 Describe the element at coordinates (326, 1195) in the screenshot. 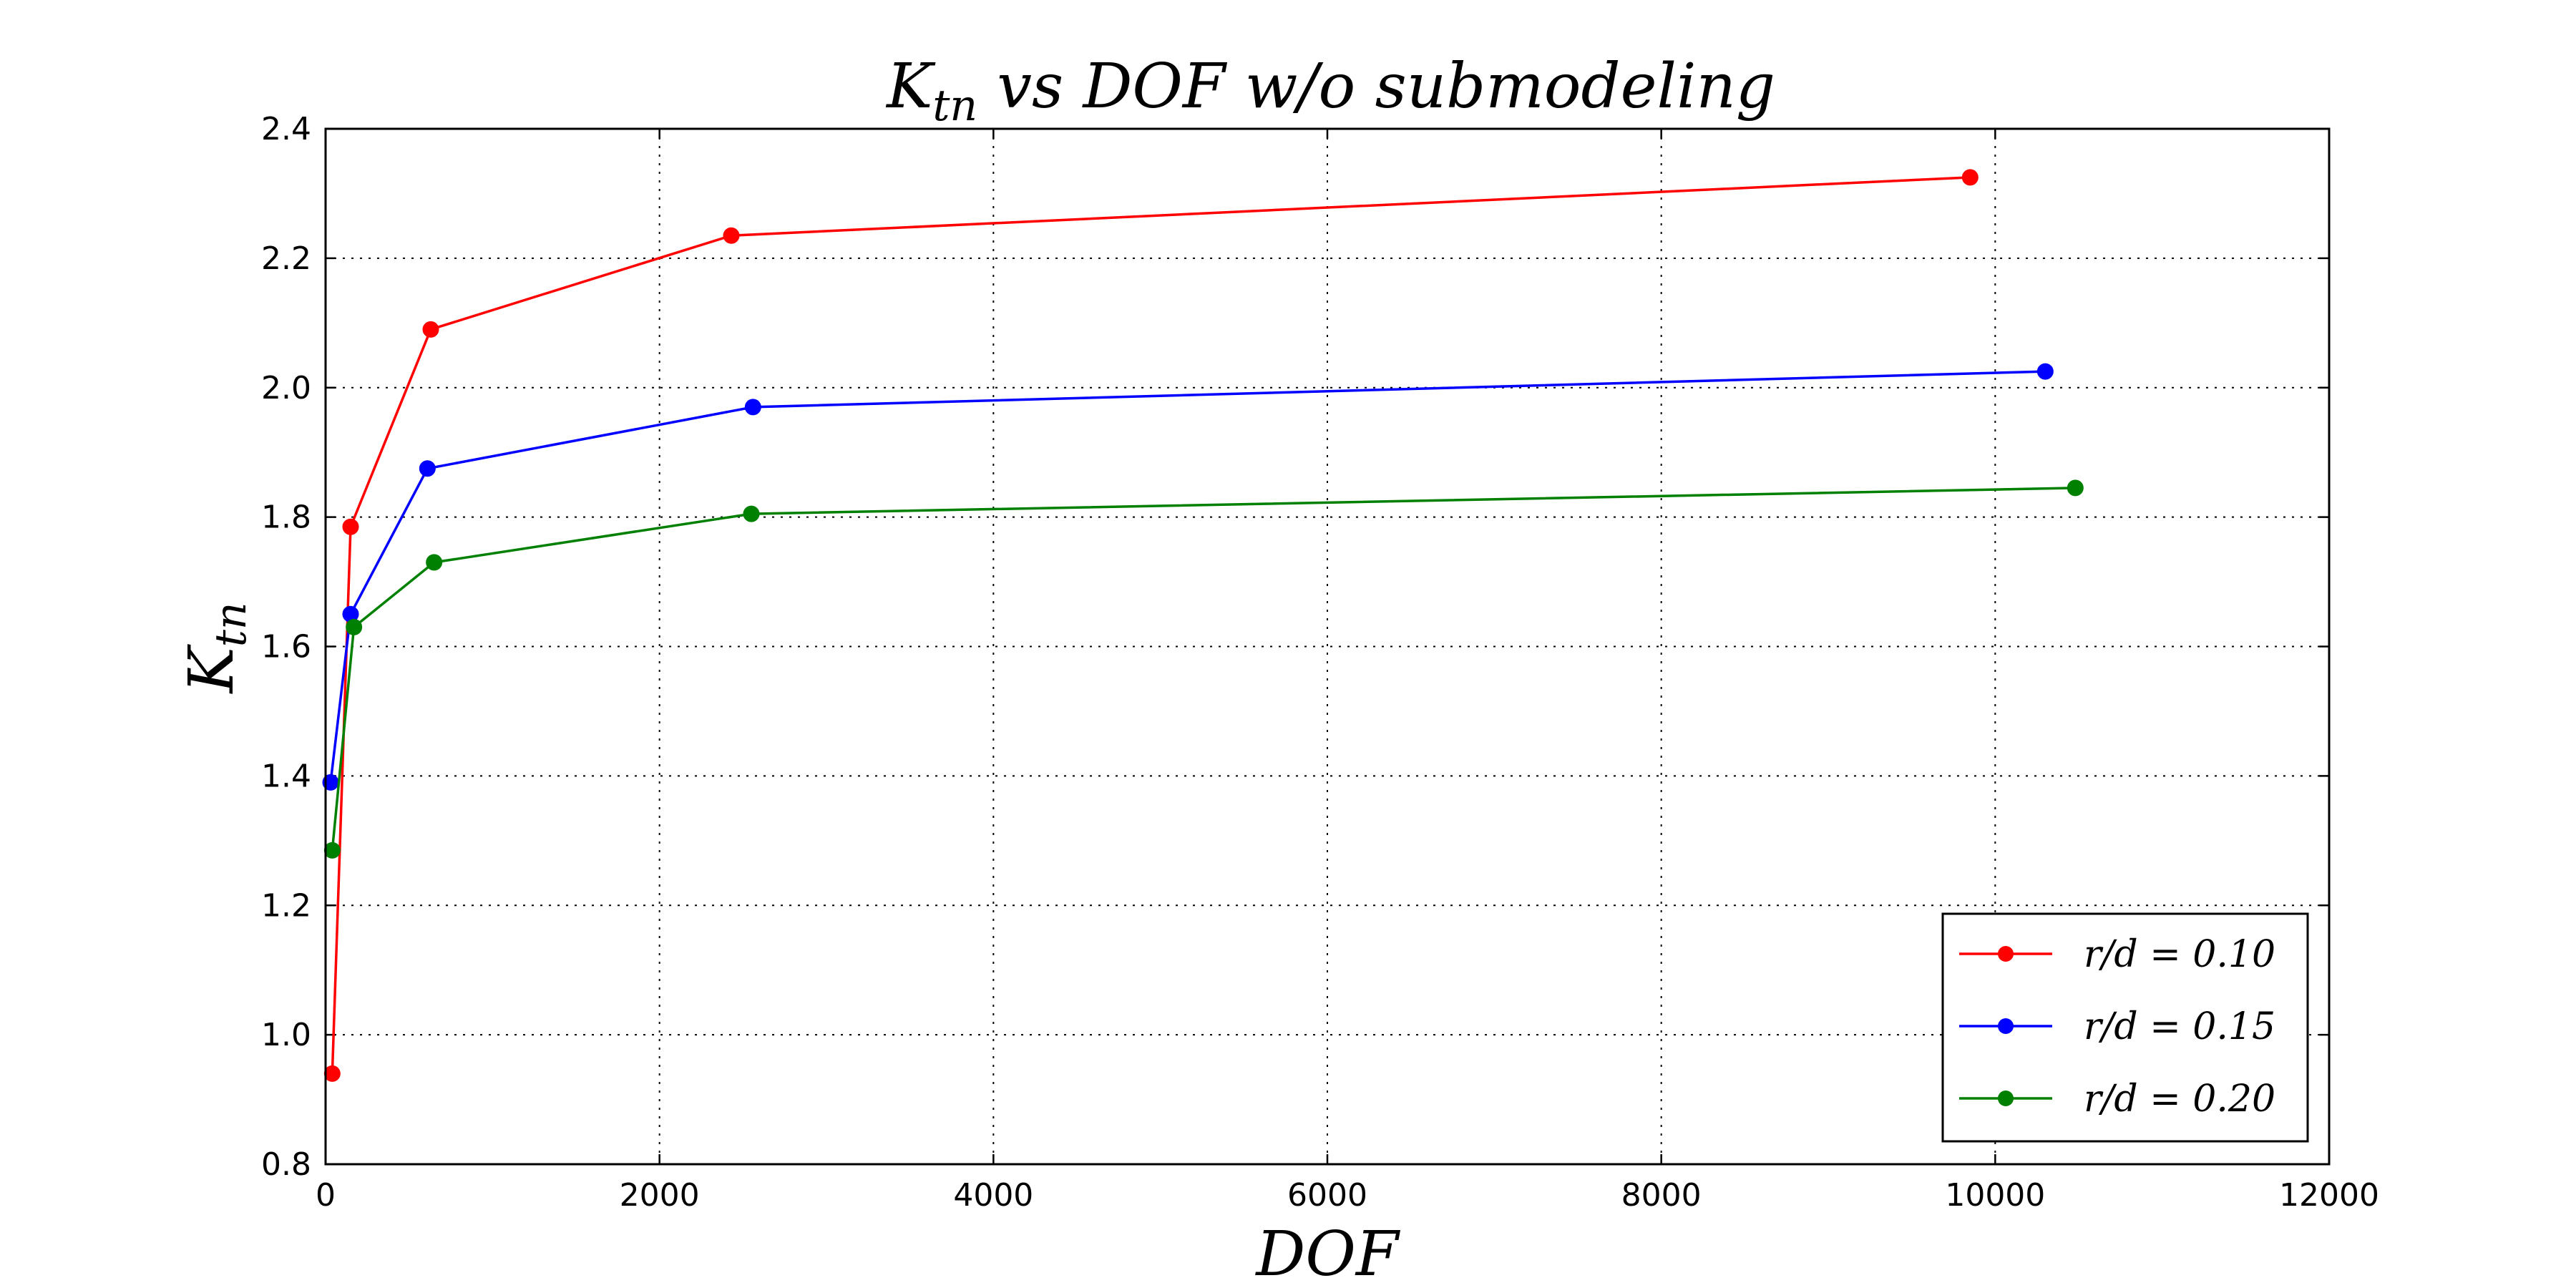

I see `x-tick-label: 0` at that location.